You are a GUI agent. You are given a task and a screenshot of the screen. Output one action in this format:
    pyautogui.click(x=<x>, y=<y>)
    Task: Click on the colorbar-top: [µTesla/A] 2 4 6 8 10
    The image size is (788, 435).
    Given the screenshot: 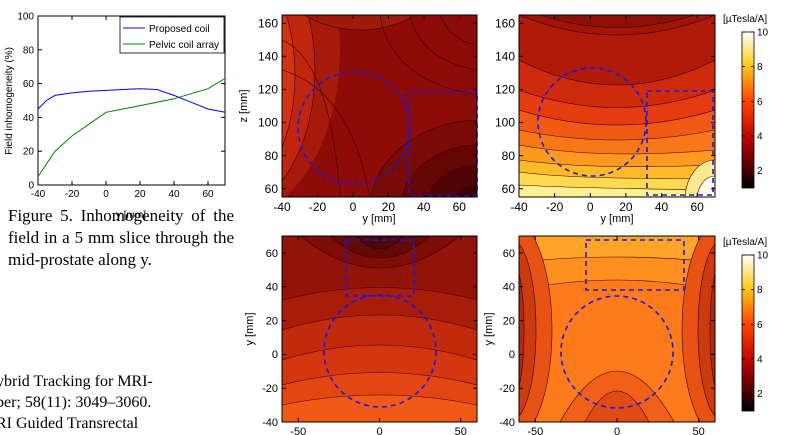 What is the action you would take?
    pyautogui.click(x=746, y=101)
    